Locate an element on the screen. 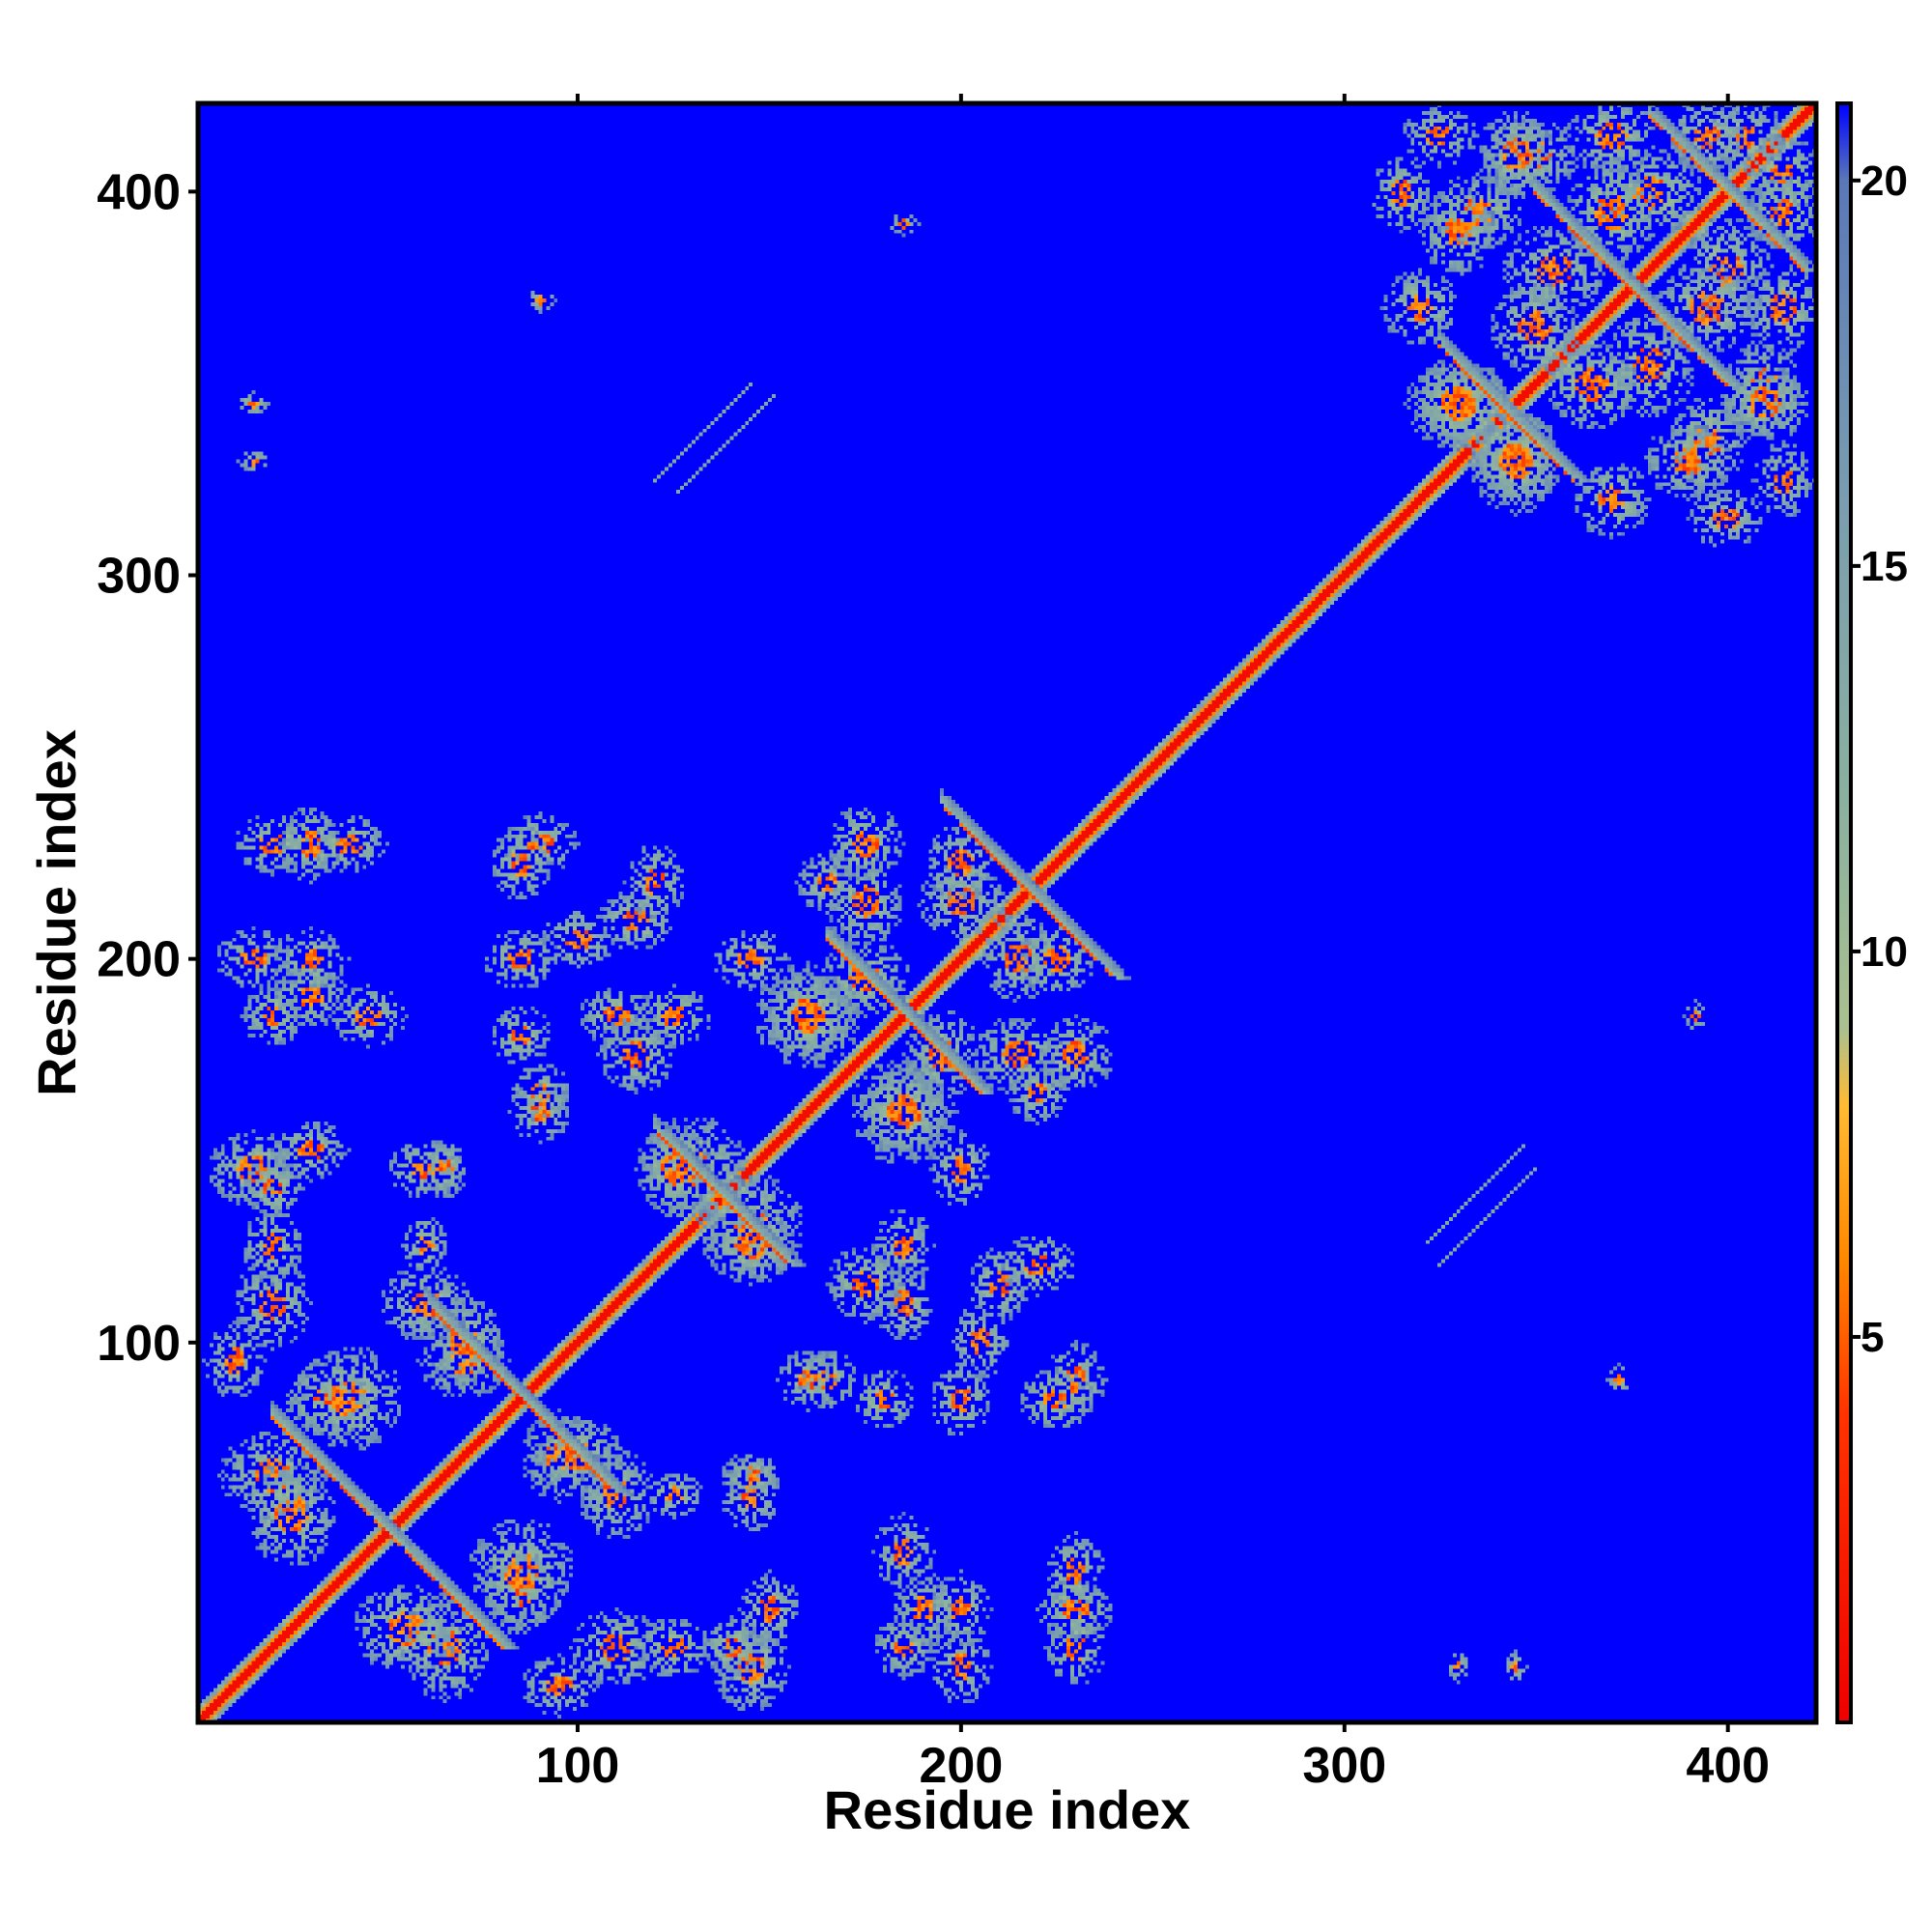 The height and width of the screenshot is (1932, 1932). colorbar-ticks: 5 10 15 20 is located at coordinates (1879, 759).